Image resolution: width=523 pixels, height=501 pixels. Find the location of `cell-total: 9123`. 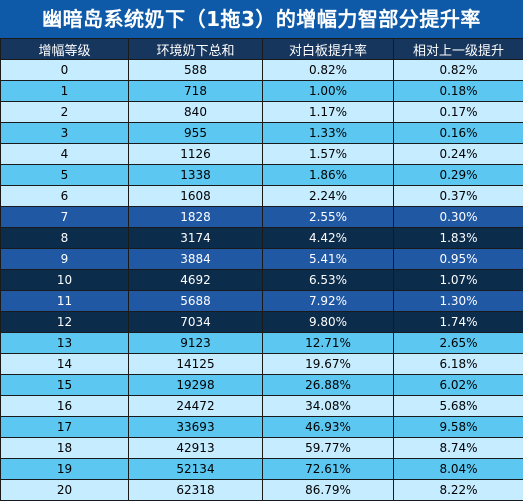

cell-total: 9123 is located at coordinates (196, 343).